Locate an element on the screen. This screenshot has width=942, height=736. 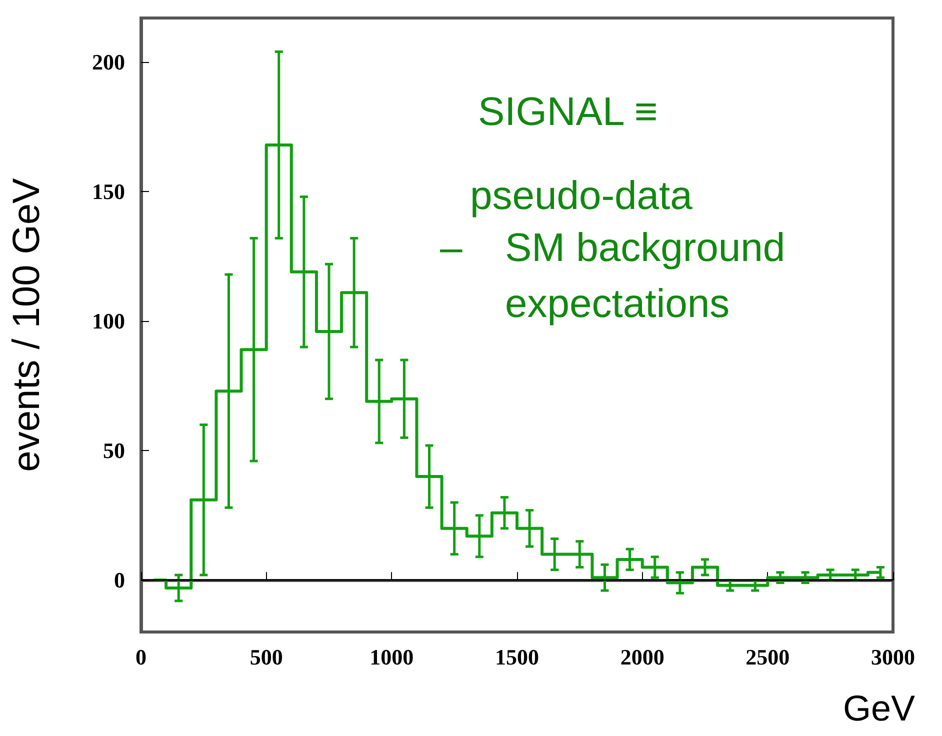
y-tick-label: 200 is located at coordinates (108, 62).